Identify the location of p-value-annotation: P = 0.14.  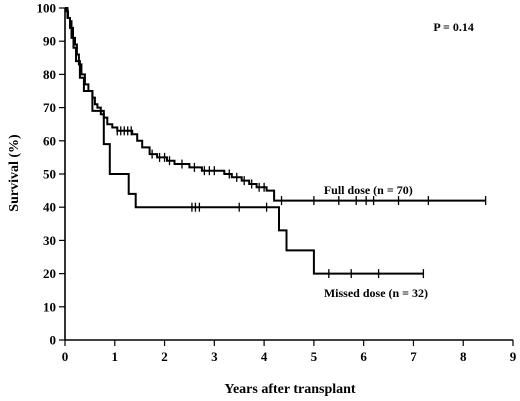
(453, 27).